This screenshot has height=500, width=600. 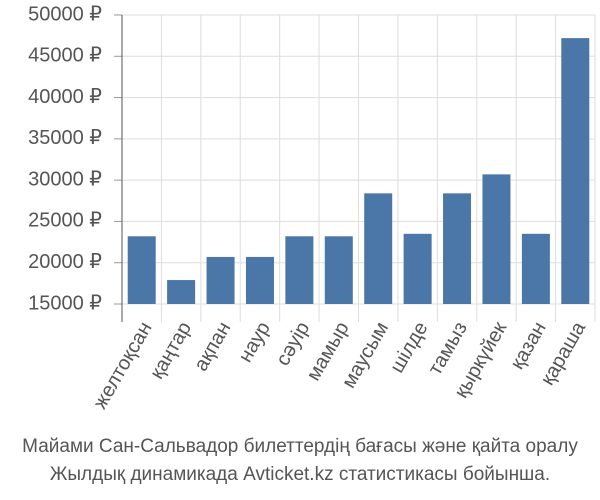 I want to click on x-tick-label: ақпан, so click(x=212, y=346).